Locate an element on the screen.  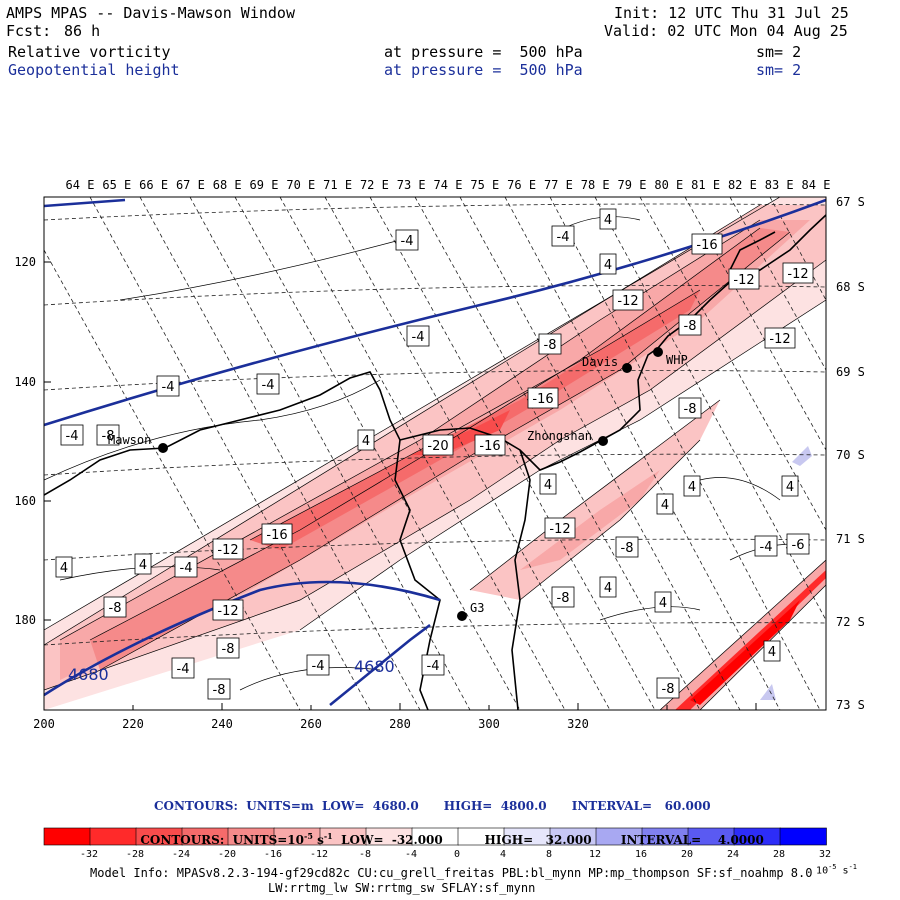
lon-label: 66 E is located at coordinates (153, 185).